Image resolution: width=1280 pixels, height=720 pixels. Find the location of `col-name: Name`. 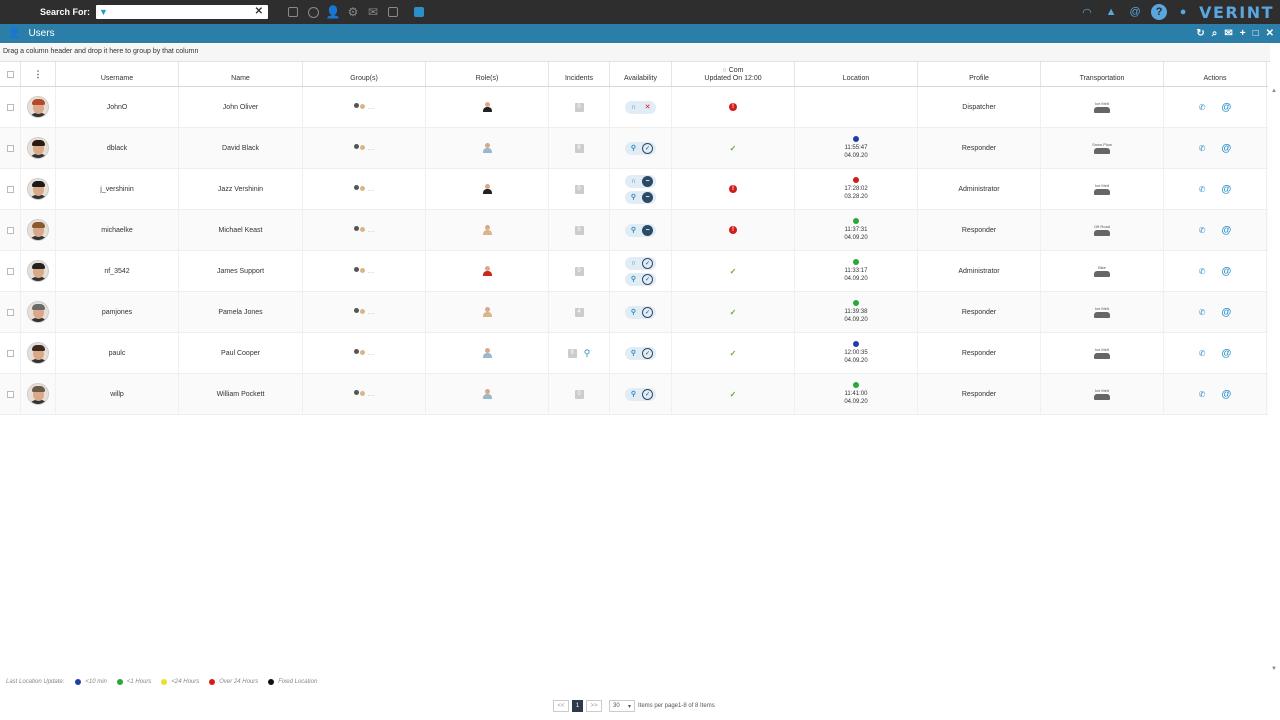

col-name: Name is located at coordinates (241, 74).